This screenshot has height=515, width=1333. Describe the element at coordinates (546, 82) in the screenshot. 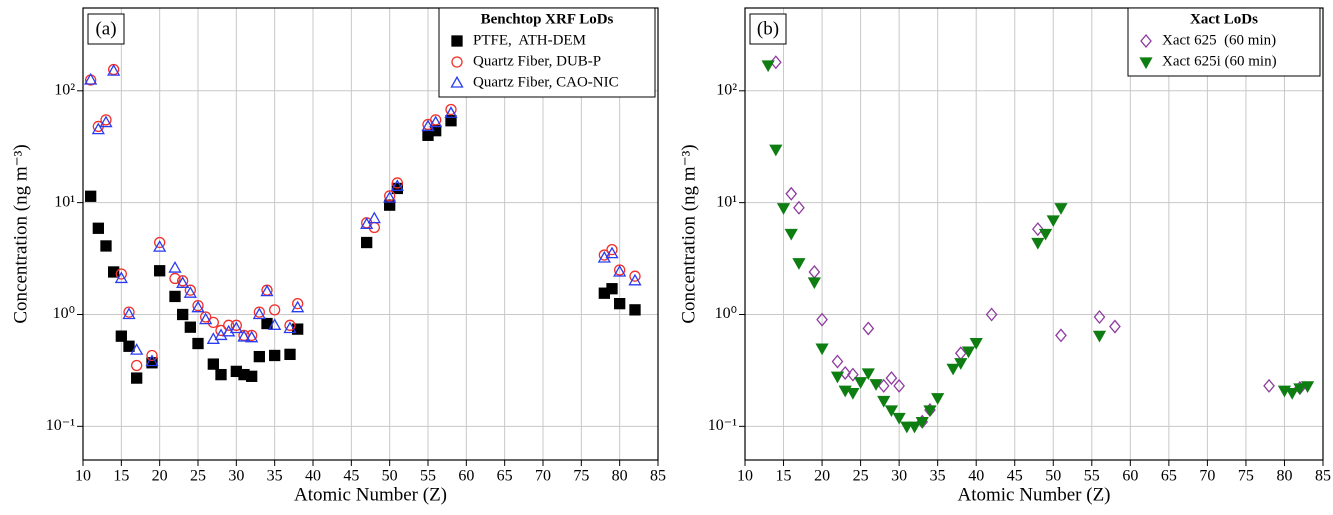

I see `legend-label: Quartz Fiber, CAO-NIC` at that location.